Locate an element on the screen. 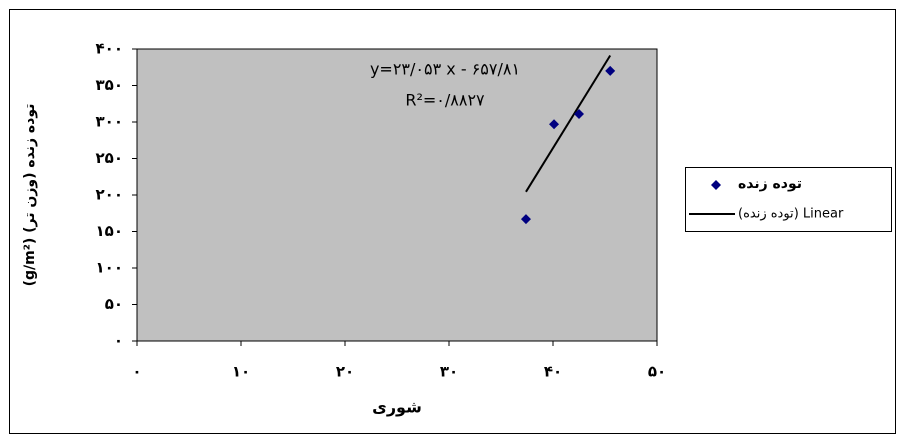 The image size is (906, 444). trendline is located at coordinates (568, 123).